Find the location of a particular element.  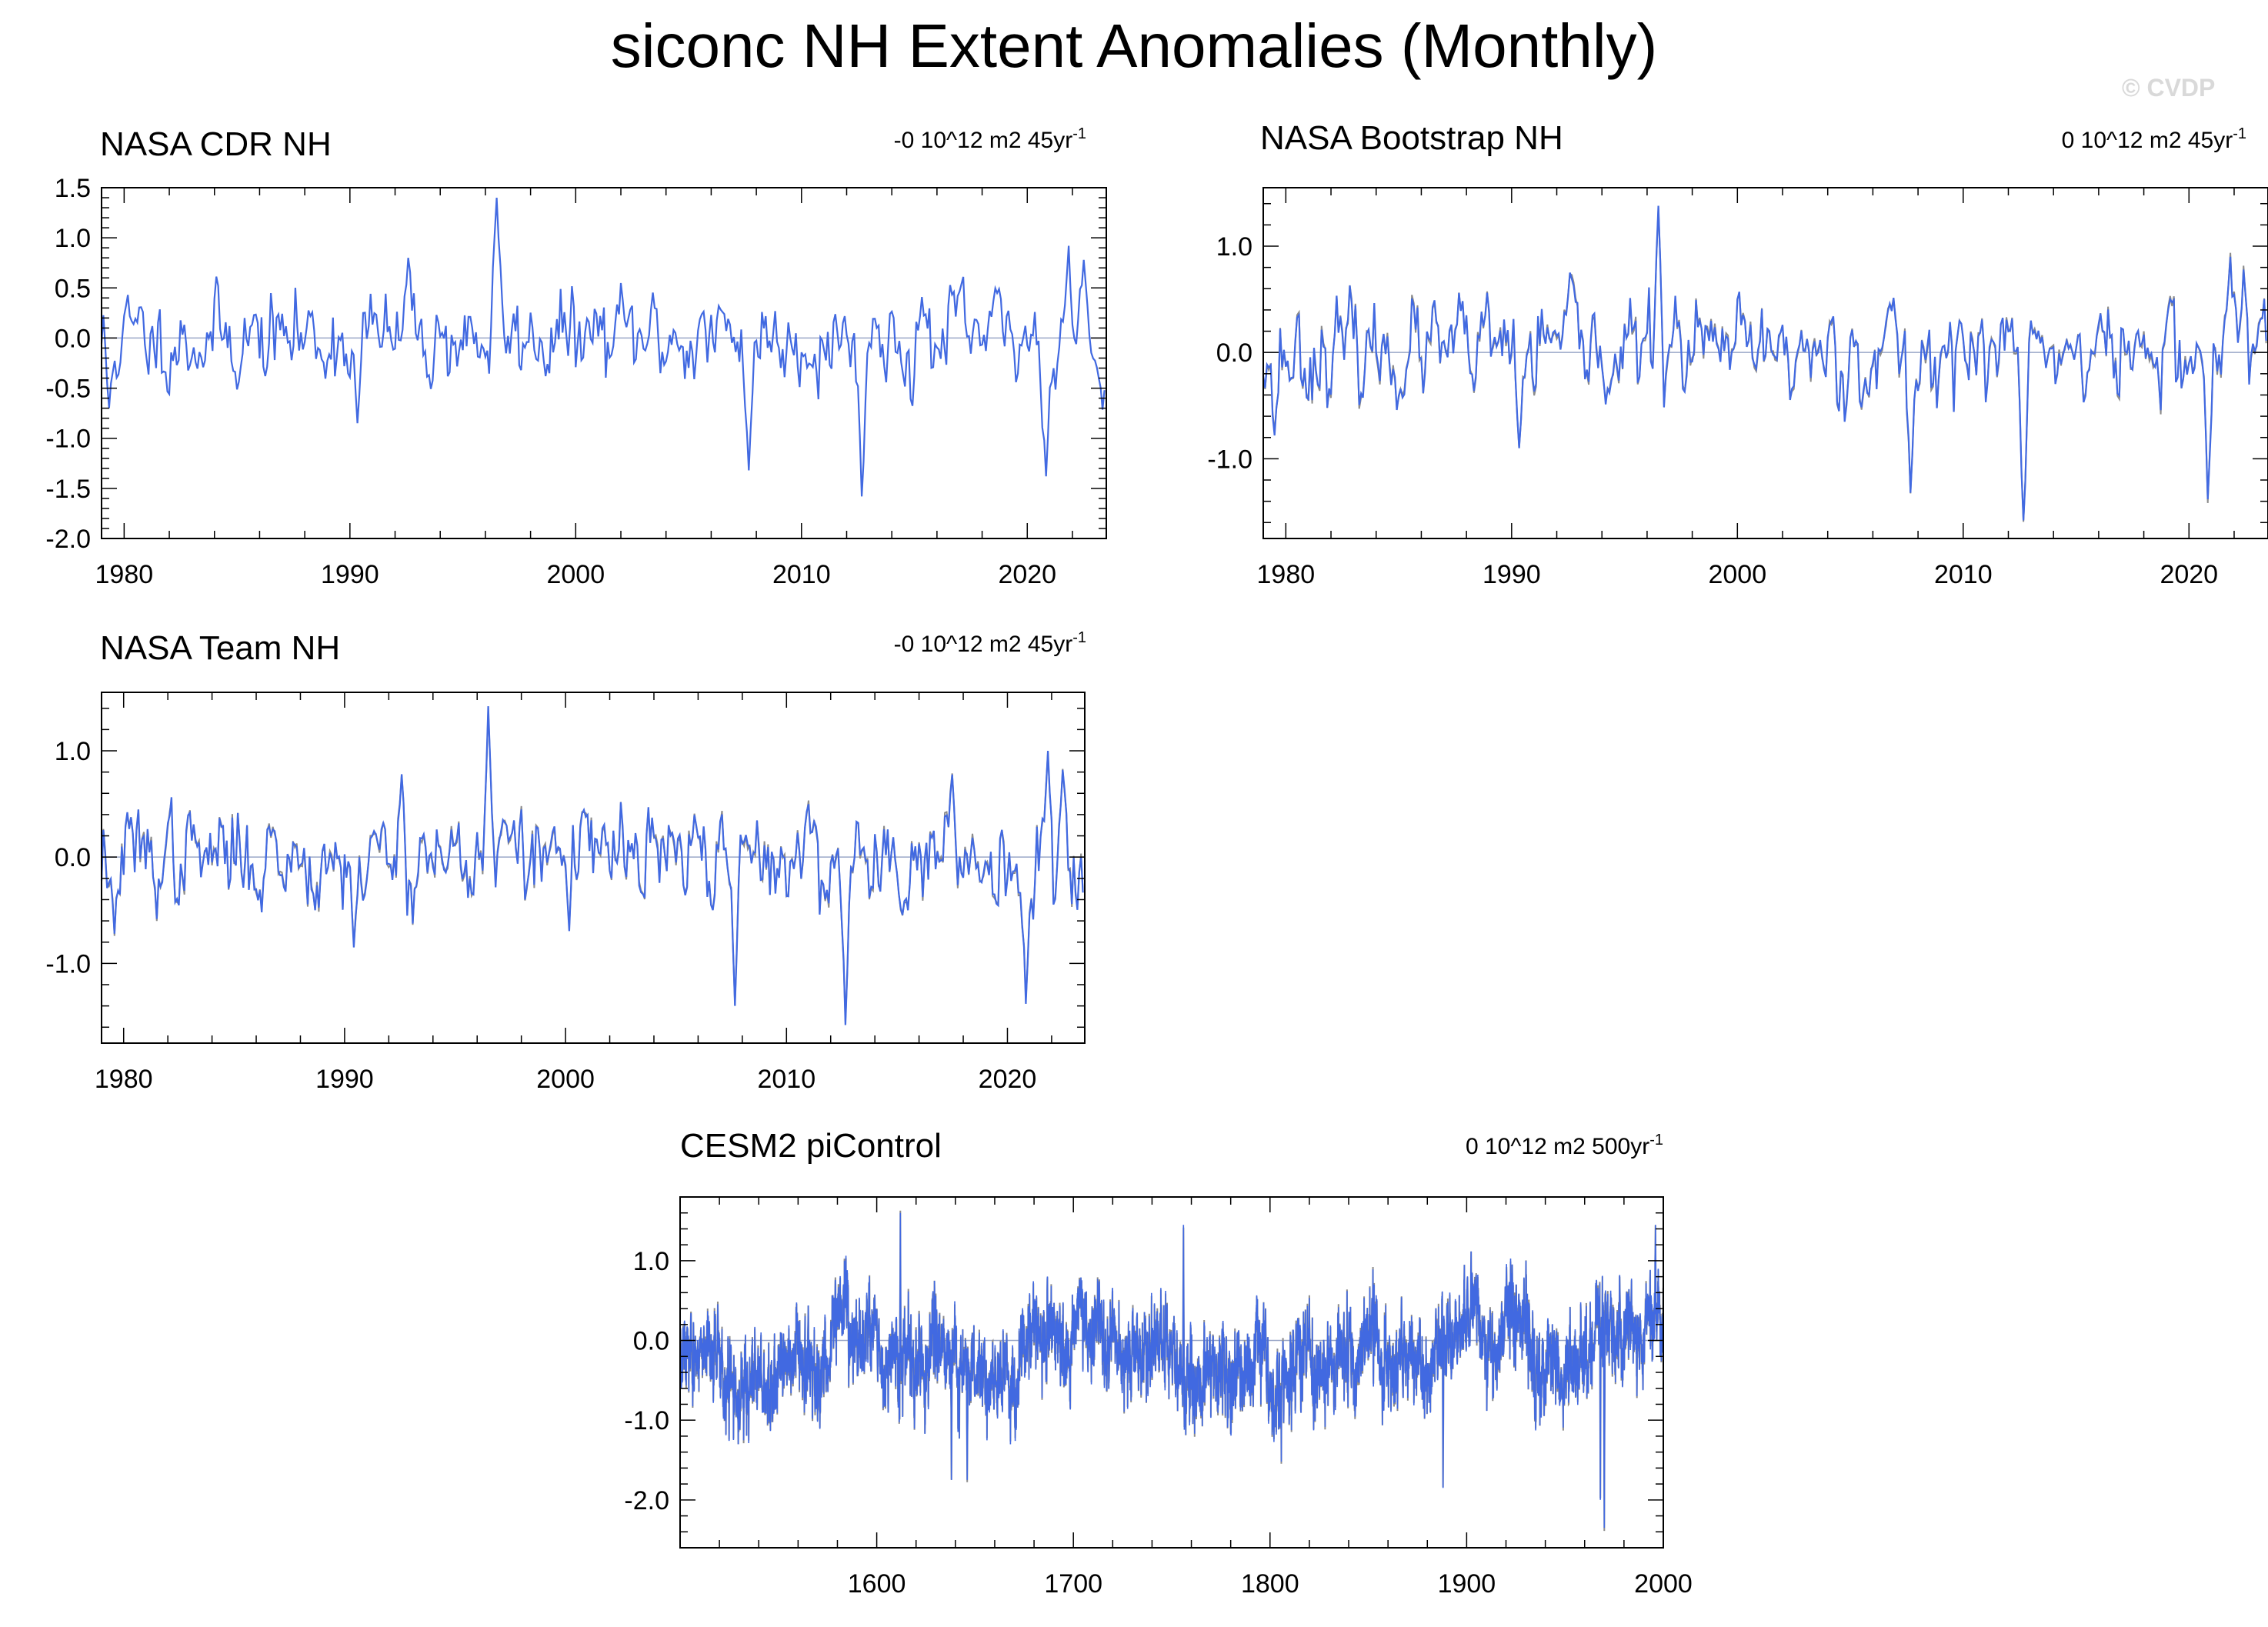

panel-title: NASA Team NH is located at coordinates (220, 648).